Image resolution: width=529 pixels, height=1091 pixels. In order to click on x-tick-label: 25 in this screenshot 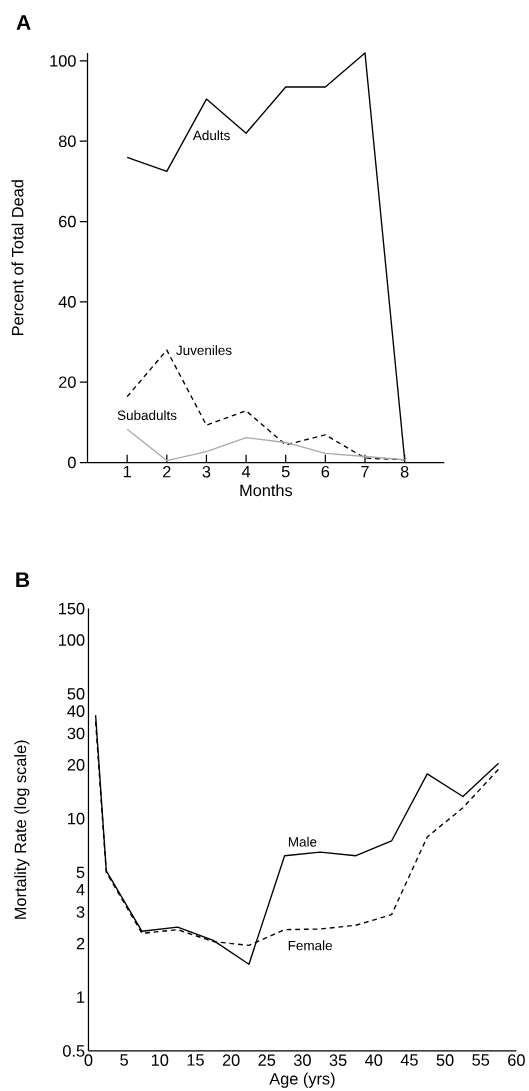, I will do `click(267, 1060)`.